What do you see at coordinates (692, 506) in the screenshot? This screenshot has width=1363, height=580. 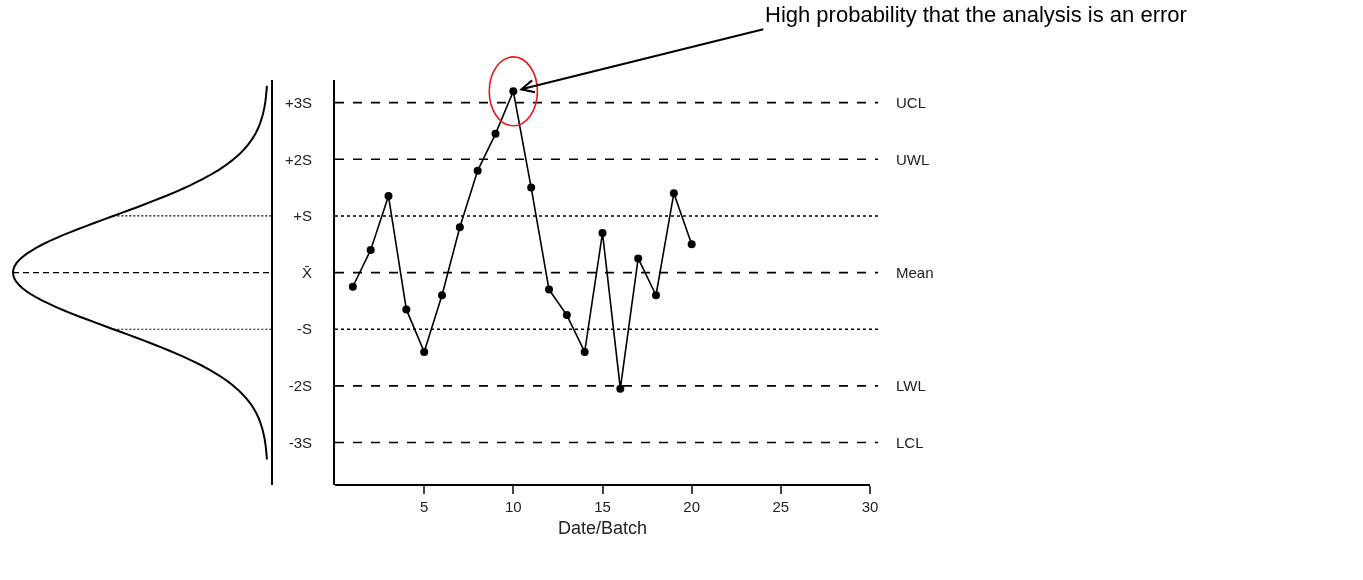 I see `x-tick-label: 20` at bounding box center [692, 506].